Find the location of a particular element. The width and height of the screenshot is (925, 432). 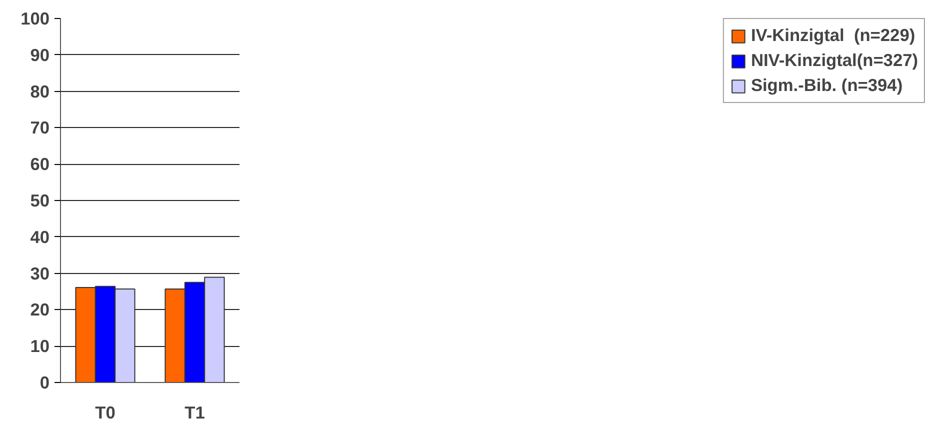

y-tick-label: 80 is located at coordinates (40, 91).